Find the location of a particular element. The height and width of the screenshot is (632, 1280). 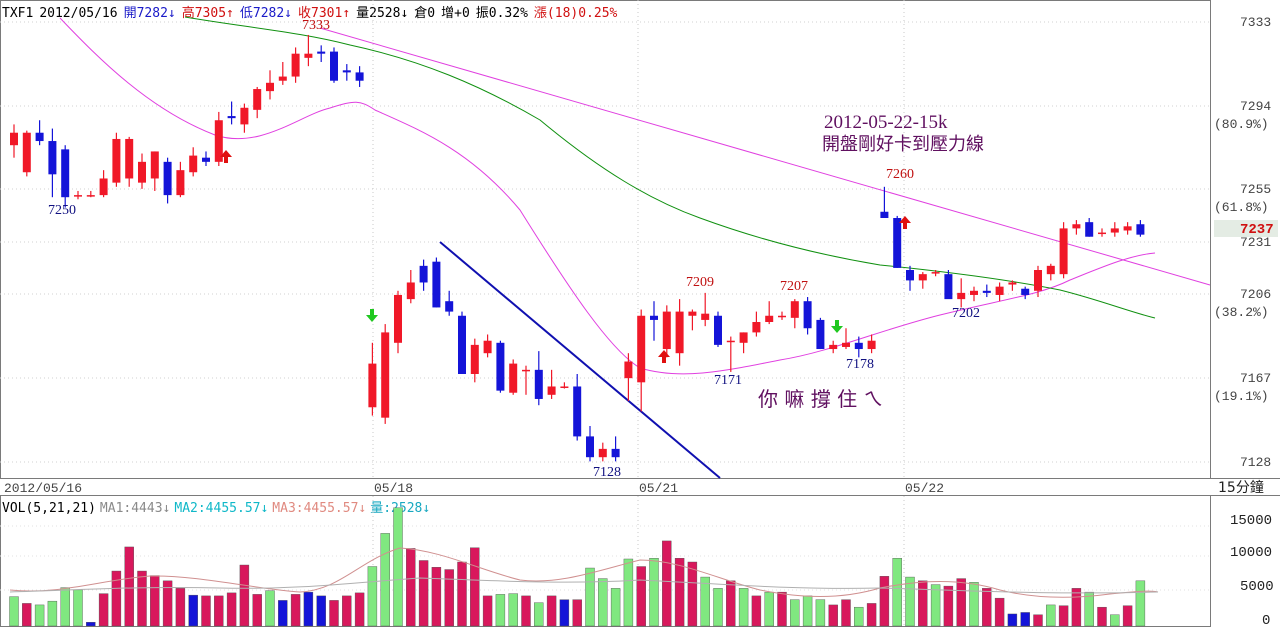

header-date: 2012/05/16 is located at coordinates (78, 13).